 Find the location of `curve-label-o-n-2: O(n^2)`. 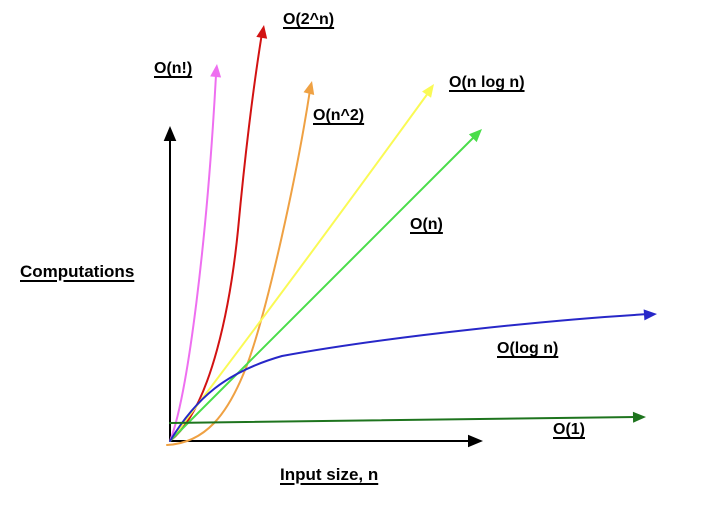

curve-label-o-n-2: O(n^2) is located at coordinates (339, 115).